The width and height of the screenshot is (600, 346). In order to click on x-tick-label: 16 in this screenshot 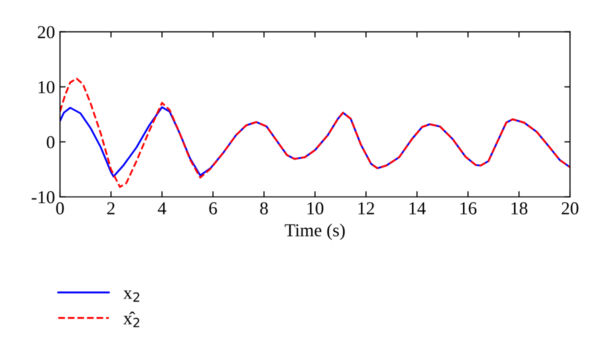, I will do `click(468, 208)`.